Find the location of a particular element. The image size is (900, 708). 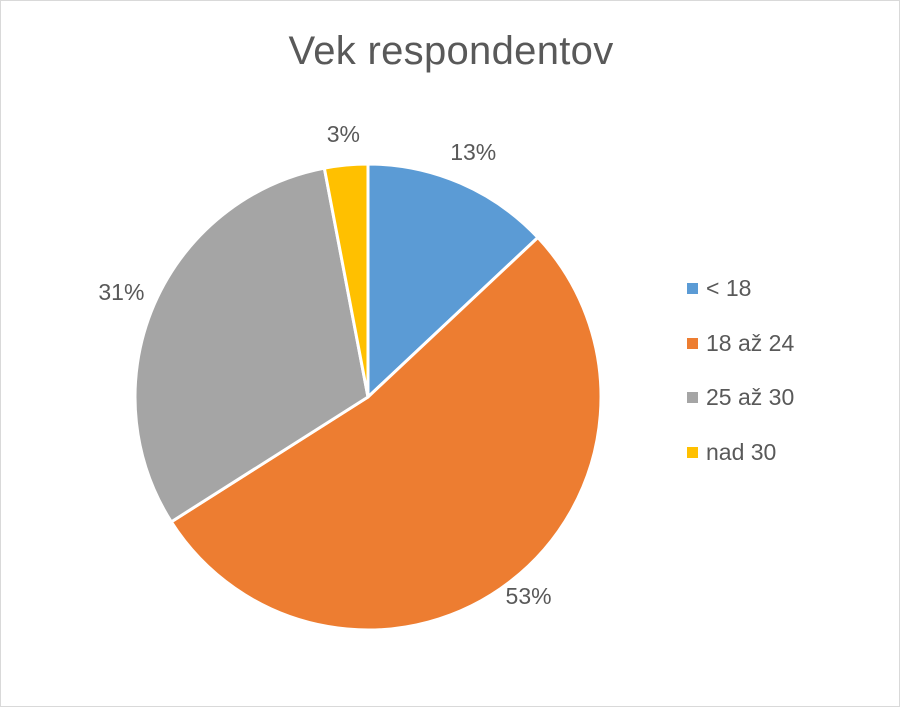

data-label-1: 13% is located at coordinates (473, 152).